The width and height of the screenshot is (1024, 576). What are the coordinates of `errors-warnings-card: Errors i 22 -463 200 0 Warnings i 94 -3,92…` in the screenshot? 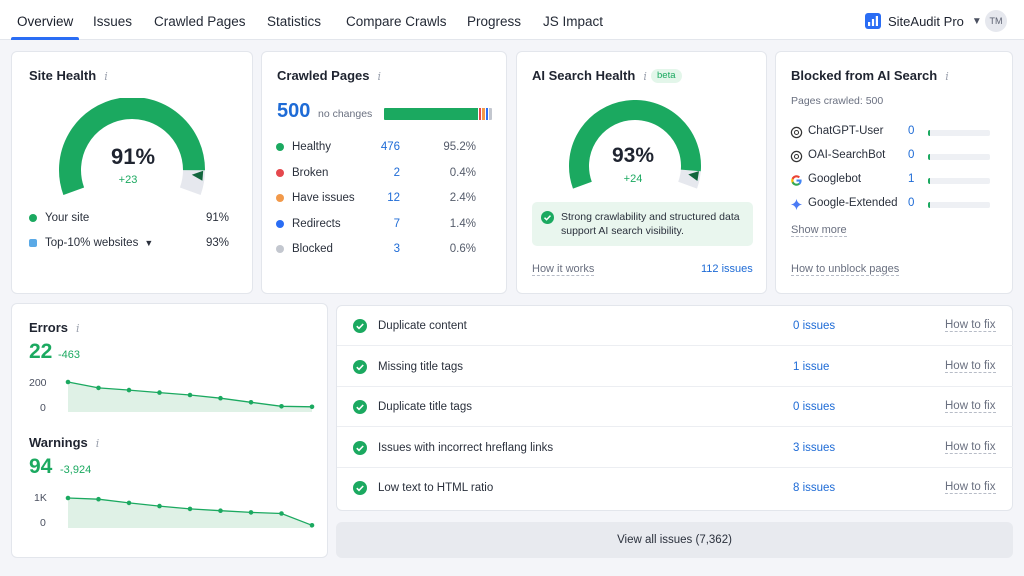 It's located at (169, 430).